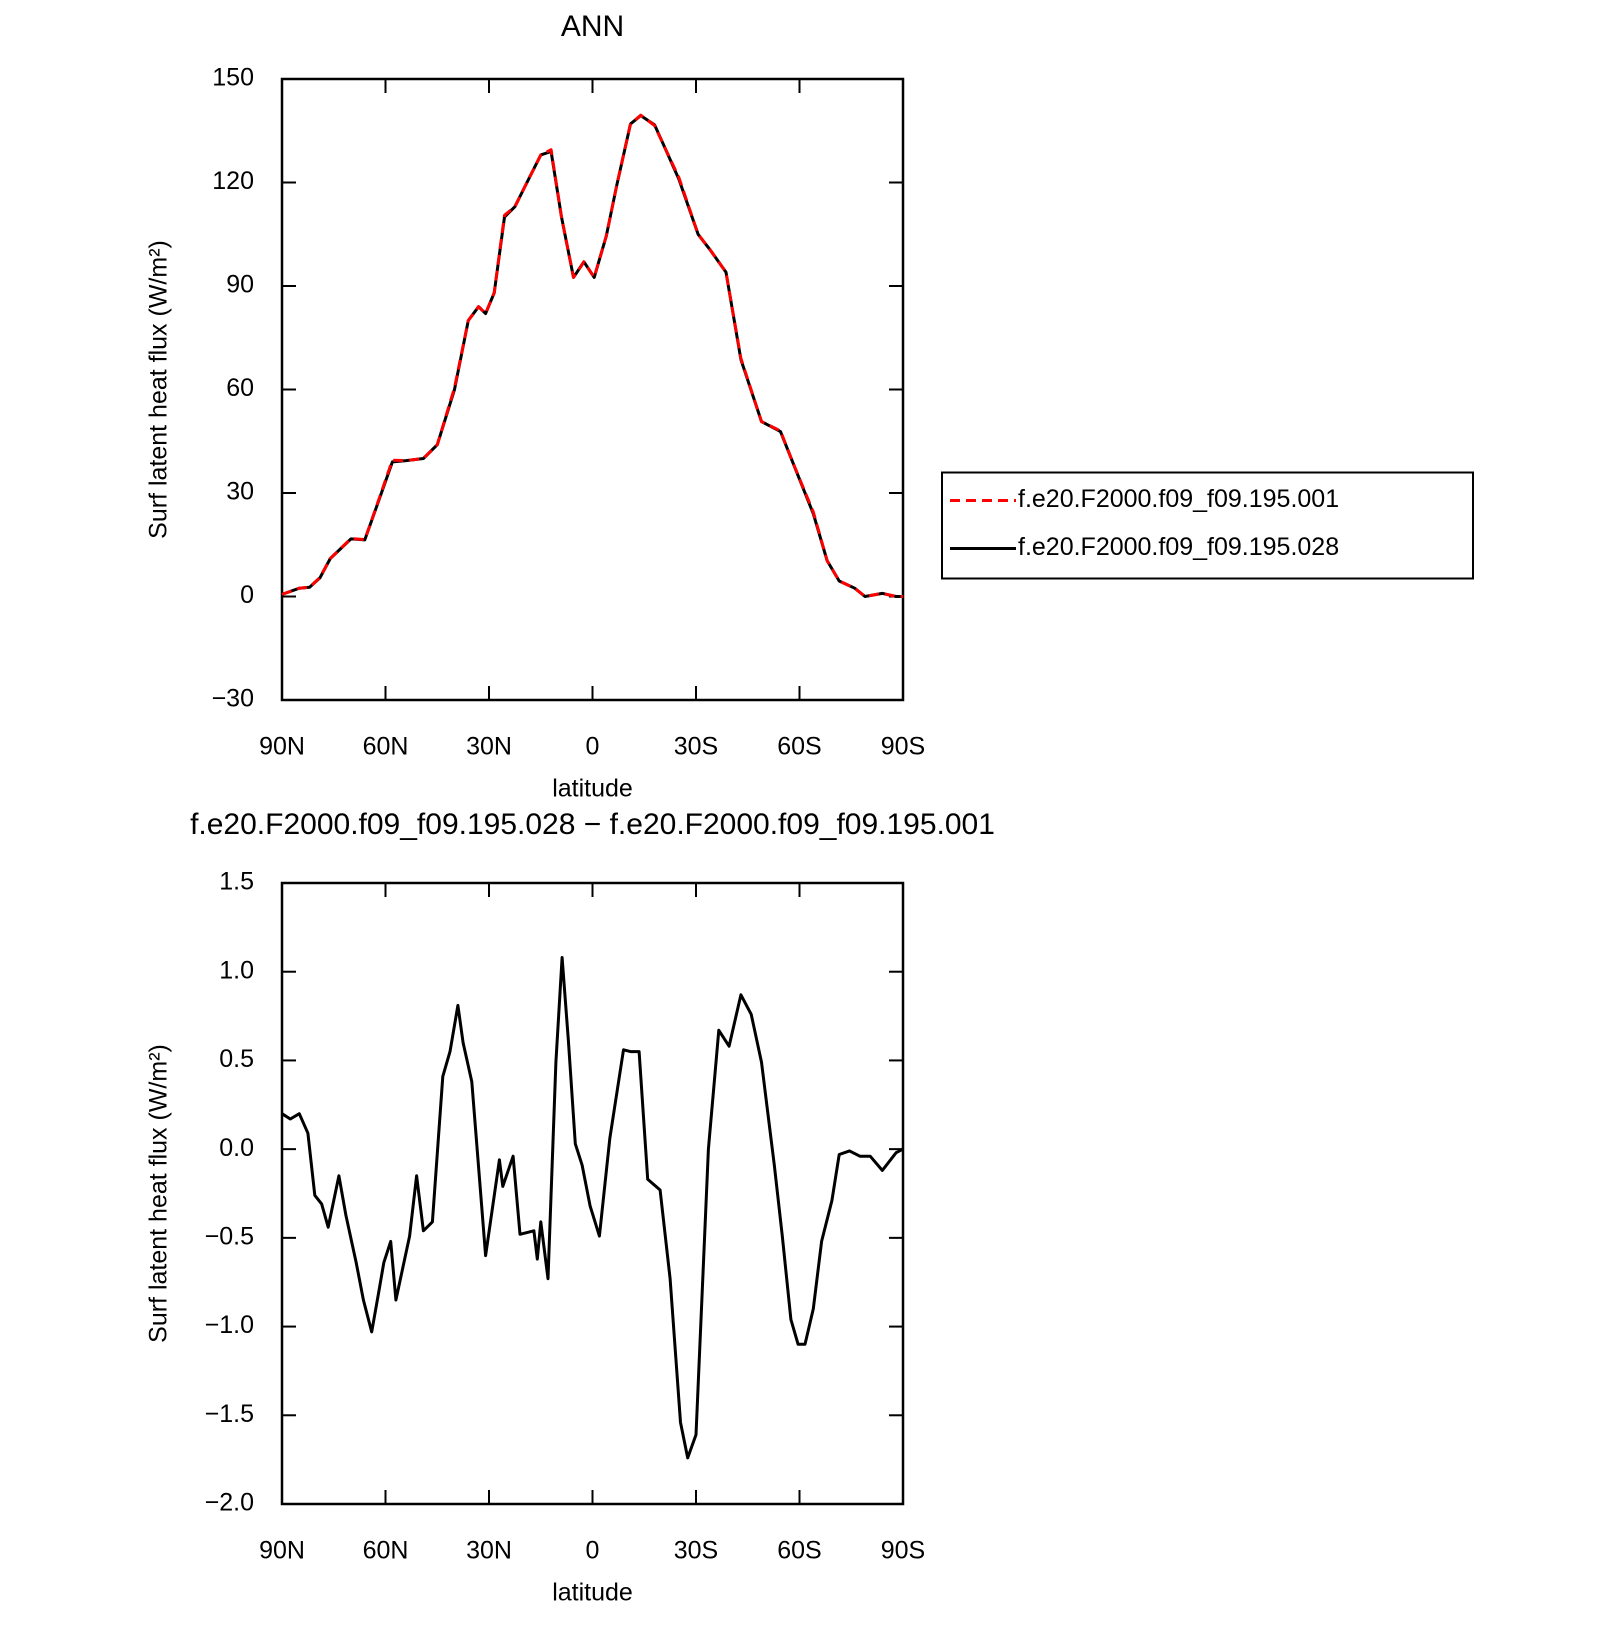  Describe the element at coordinates (240, 285) in the screenshot. I see `y-tick-label: 90` at that location.